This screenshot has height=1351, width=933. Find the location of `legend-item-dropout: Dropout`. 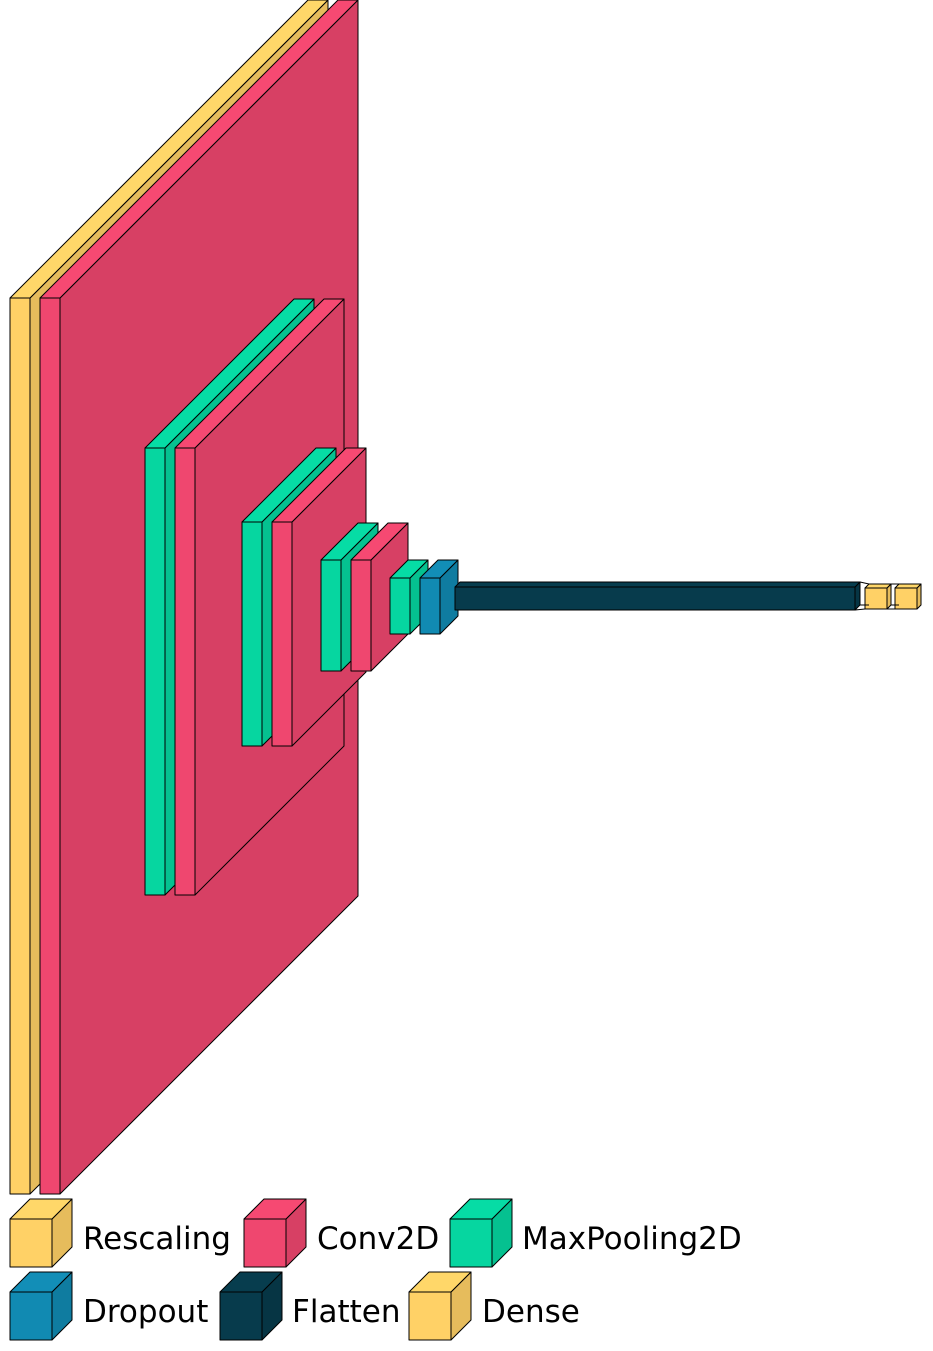

legend-item-dropout: Dropout is located at coordinates (108, 1306).